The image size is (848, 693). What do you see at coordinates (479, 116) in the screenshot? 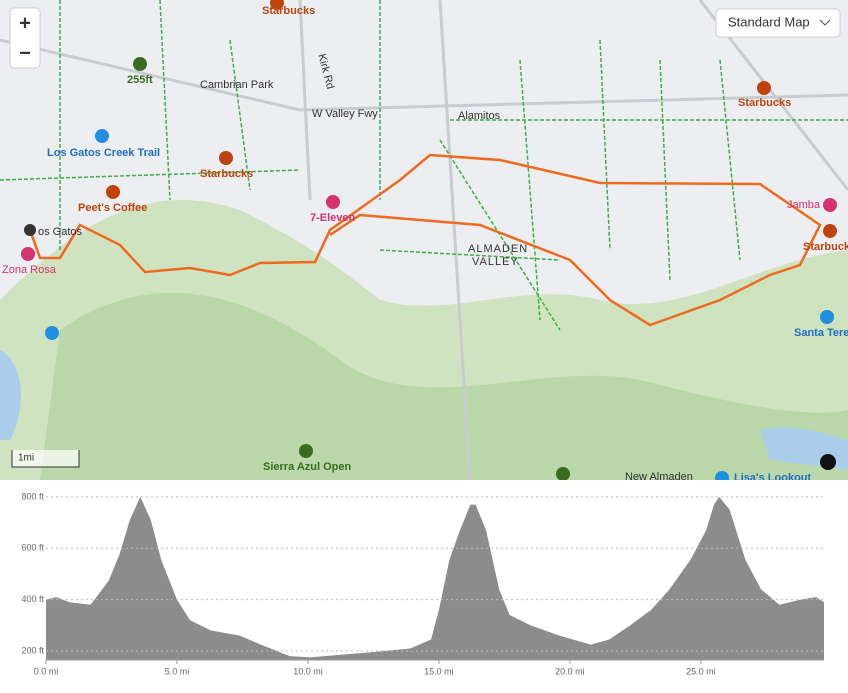
I see `map-label: Alamitos` at bounding box center [479, 116].